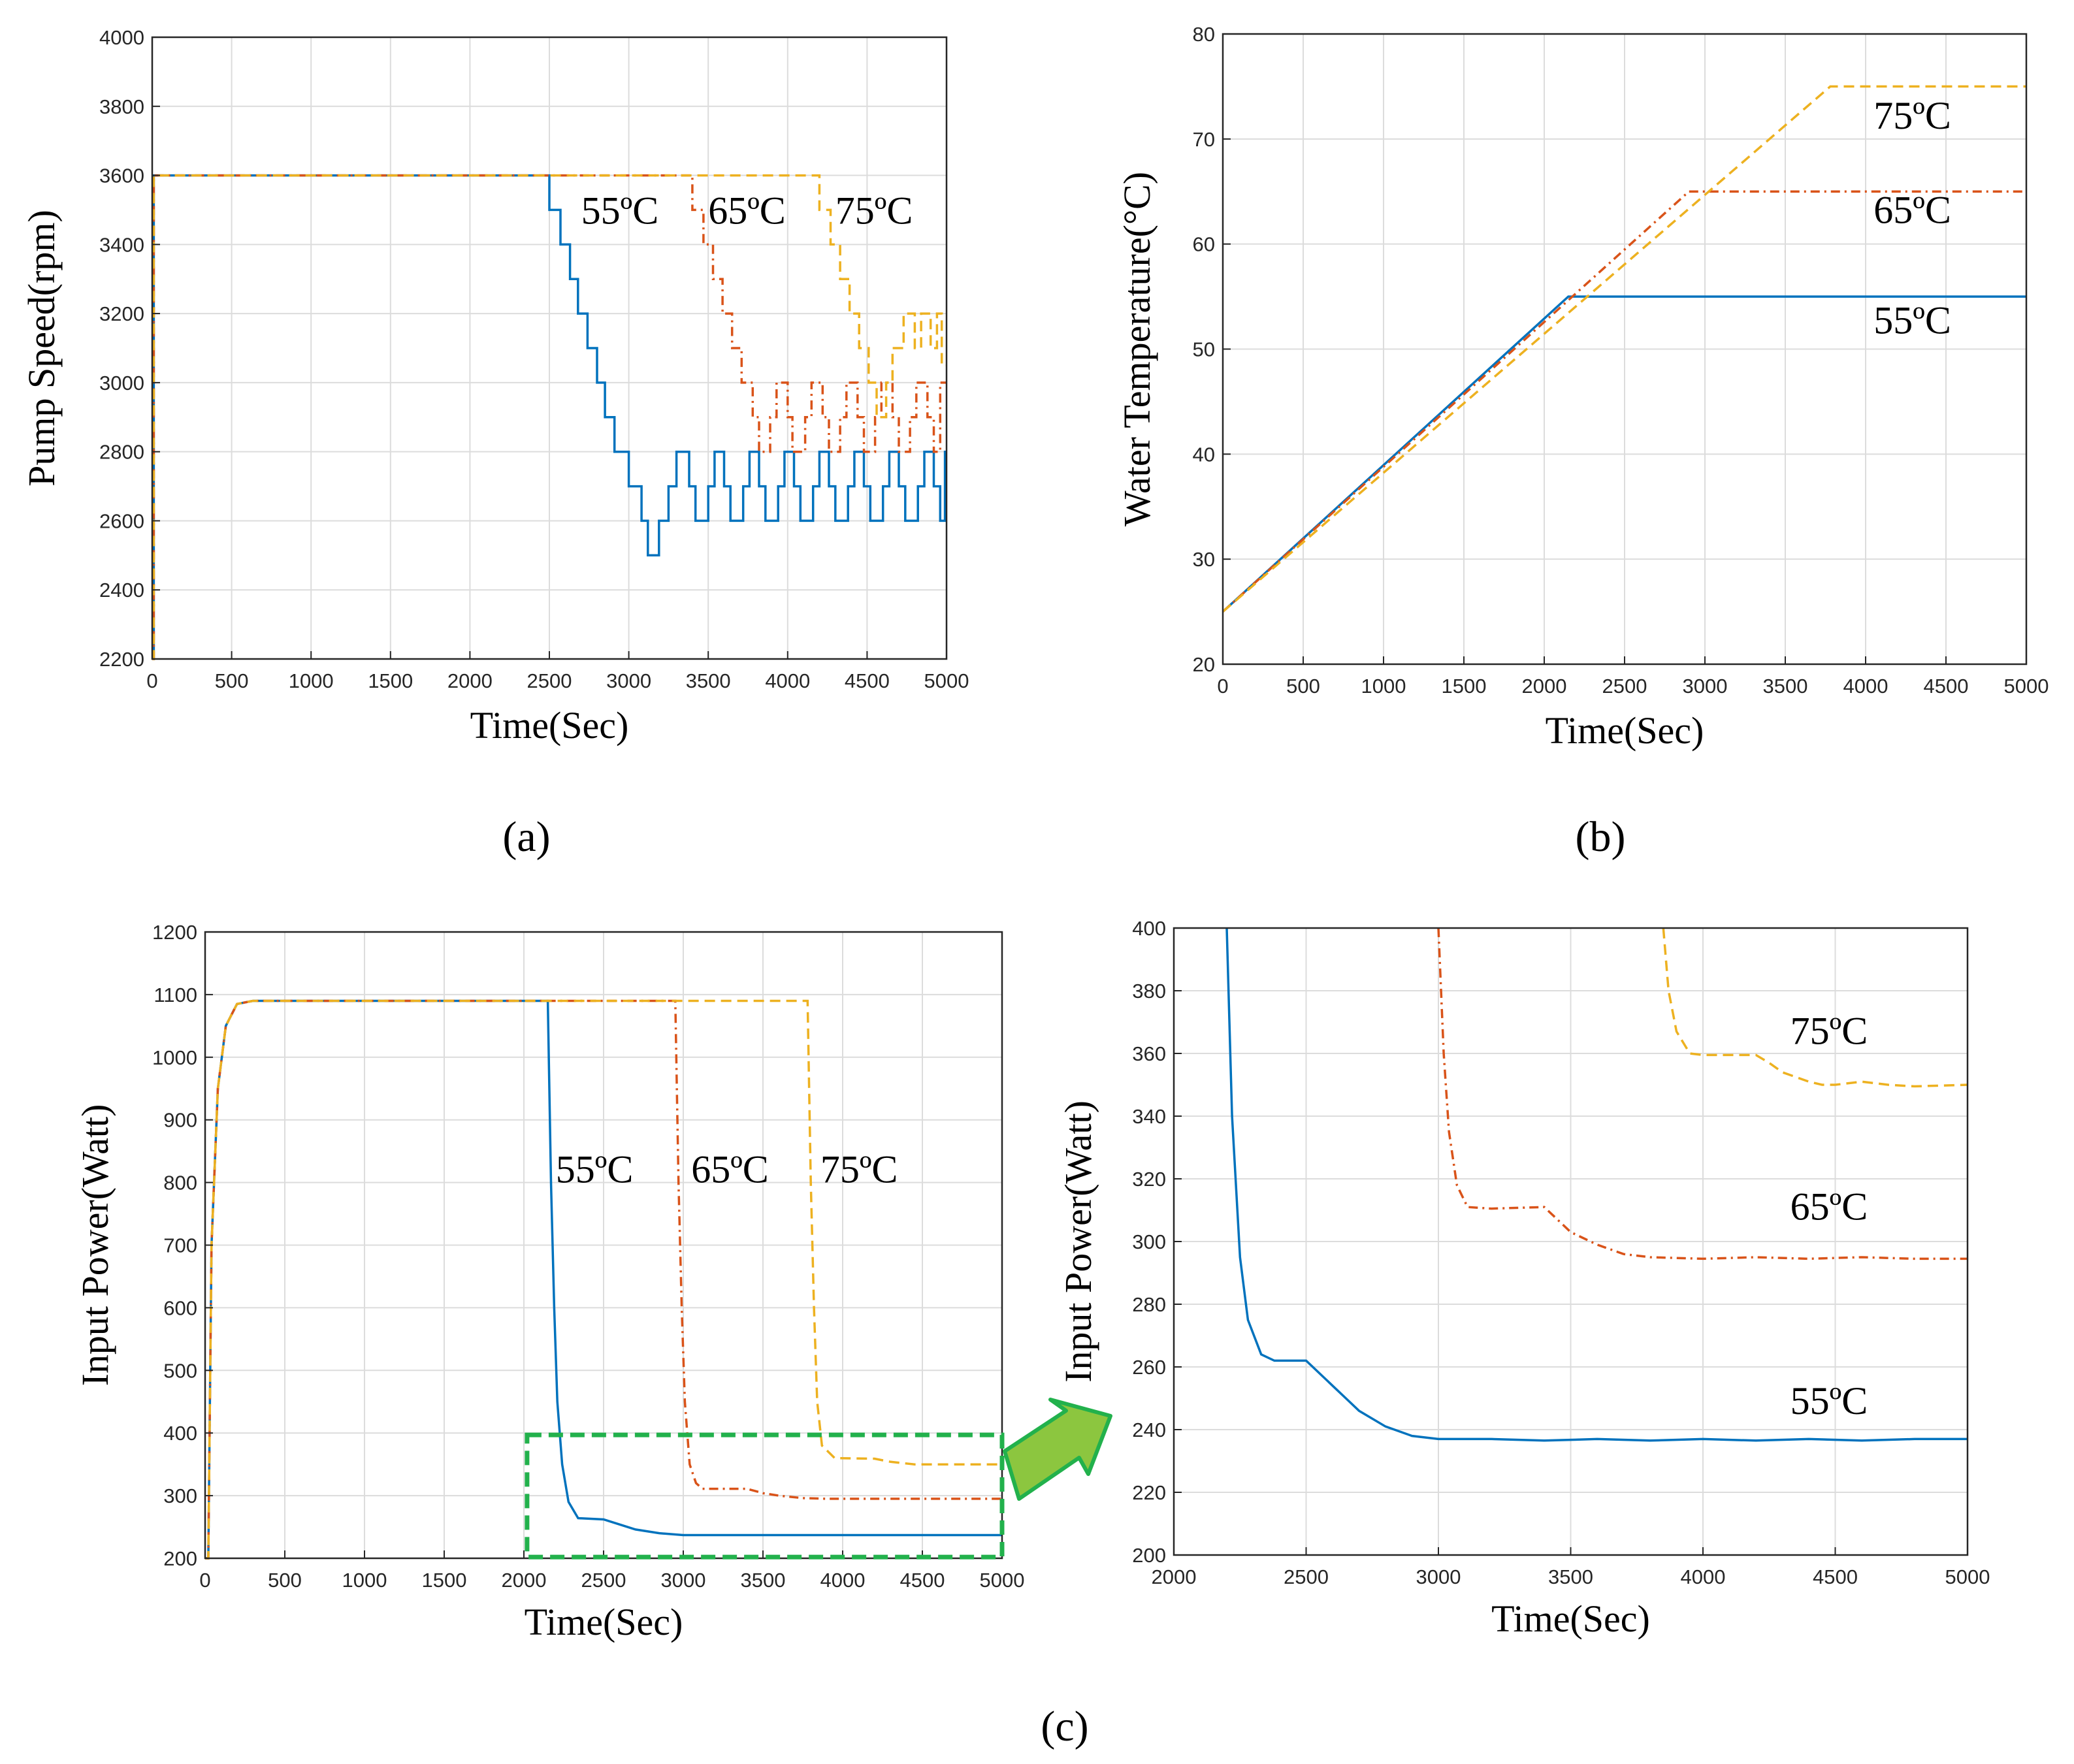 Image resolution: width=2074 pixels, height=1764 pixels. Describe the element at coordinates (180, 1370) in the screenshot. I see `y-tick-label: 500` at that location.